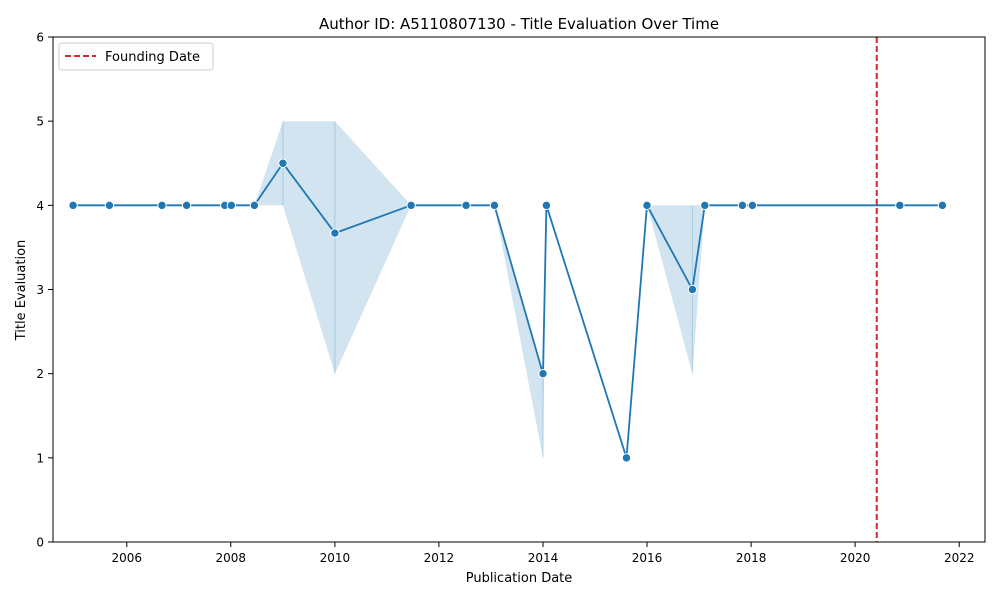 The image size is (1000, 600). Describe the element at coordinates (40, 374) in the screenshot. I see `y-tick-label: 2` at that location.